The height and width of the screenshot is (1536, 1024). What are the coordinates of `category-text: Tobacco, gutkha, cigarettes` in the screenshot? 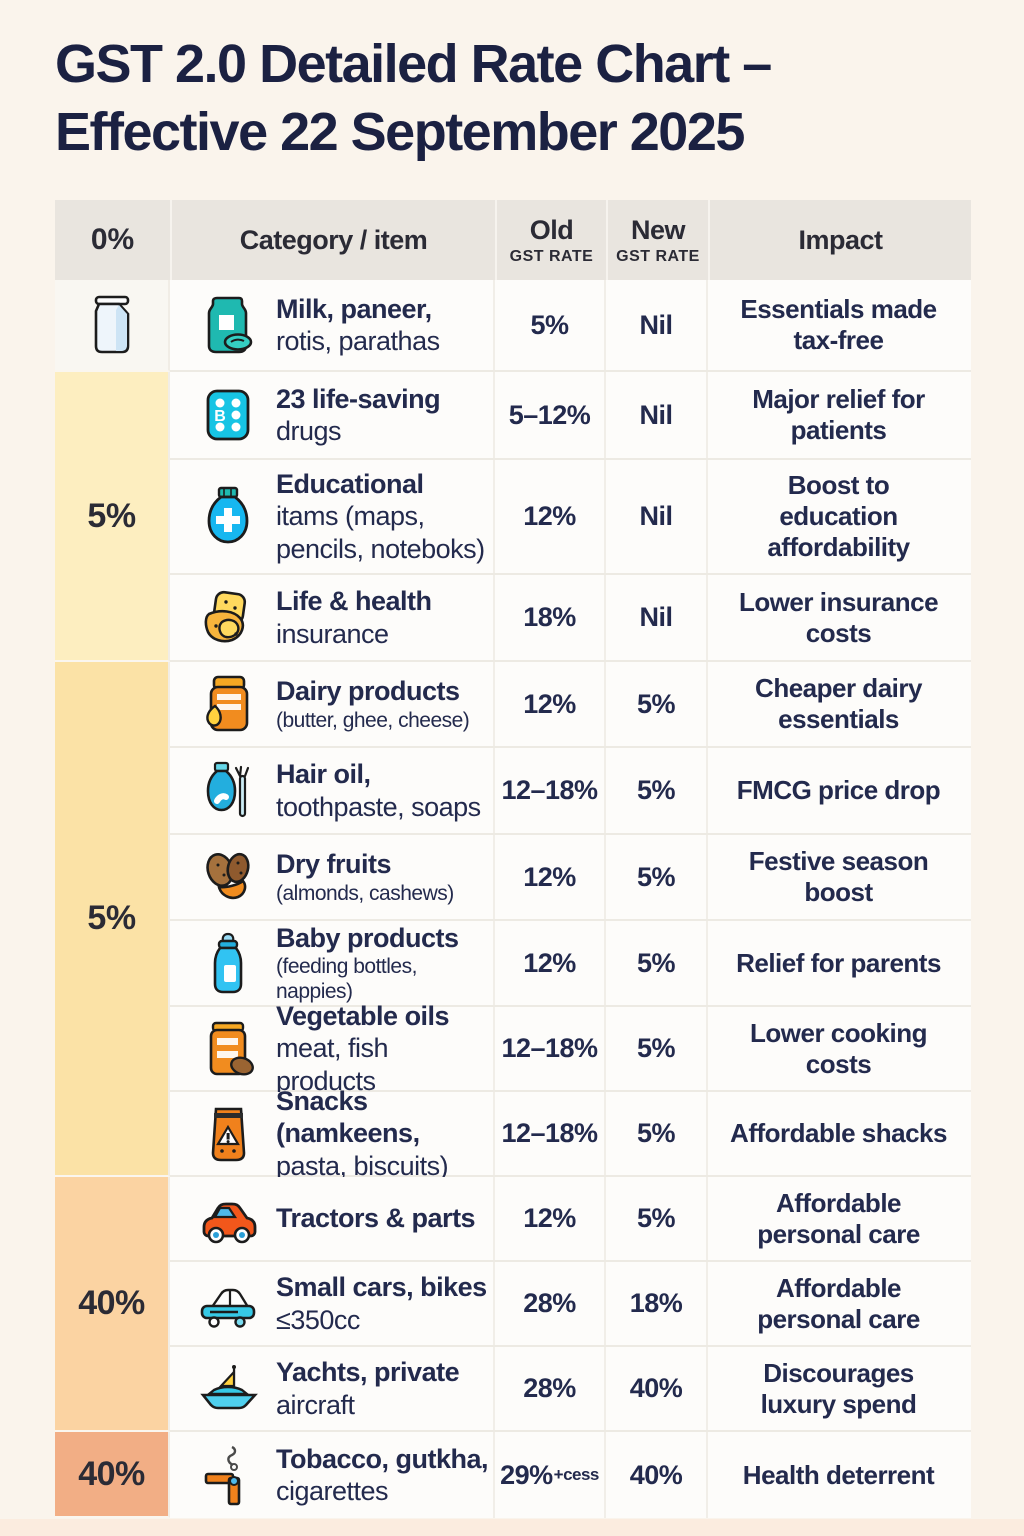 It's located at (382, 1474).